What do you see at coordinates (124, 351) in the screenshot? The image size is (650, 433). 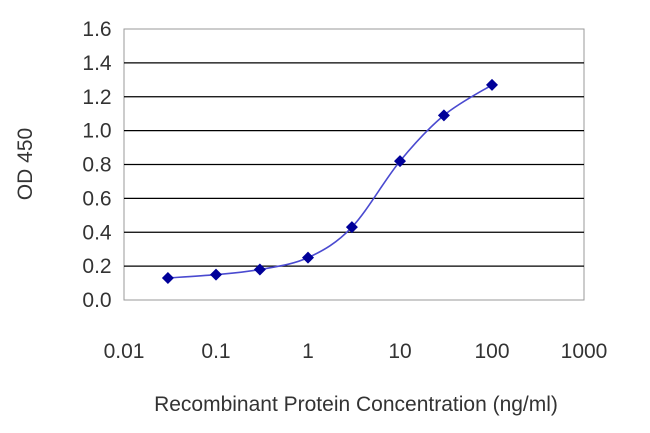 I see `x-tick-label: 0.01` at bounding box center [124, 351].